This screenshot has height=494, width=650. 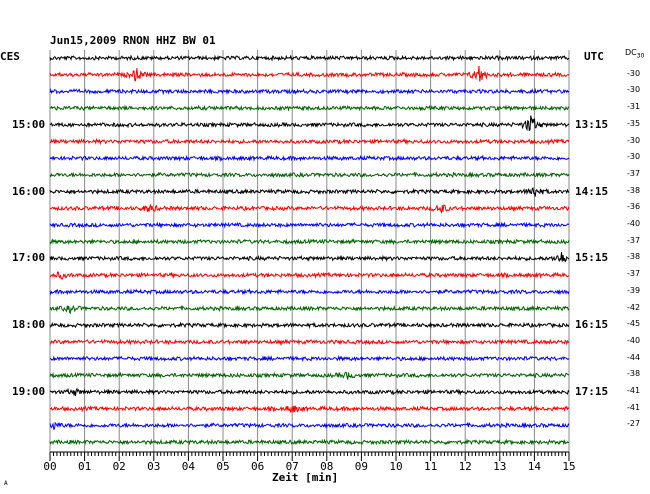 I want to click on dc-offset-label: -31, so click(x=634, y=107).